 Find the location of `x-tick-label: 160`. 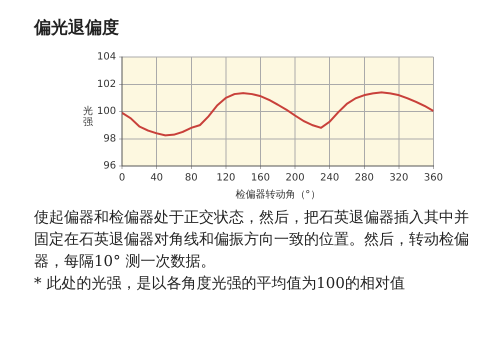

x-tick-label: 160 is located at coordinates (260, 178).